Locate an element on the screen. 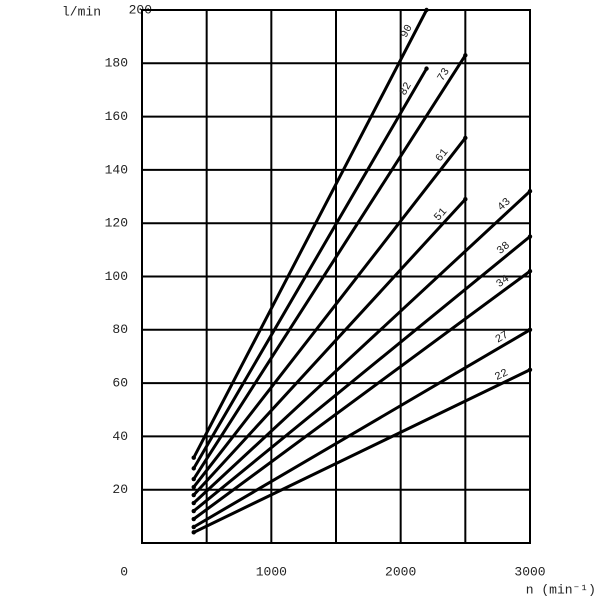 The height and width of the screenshot is (600, 600). y-tick-label: 60 is located at coordinates (120, 383).